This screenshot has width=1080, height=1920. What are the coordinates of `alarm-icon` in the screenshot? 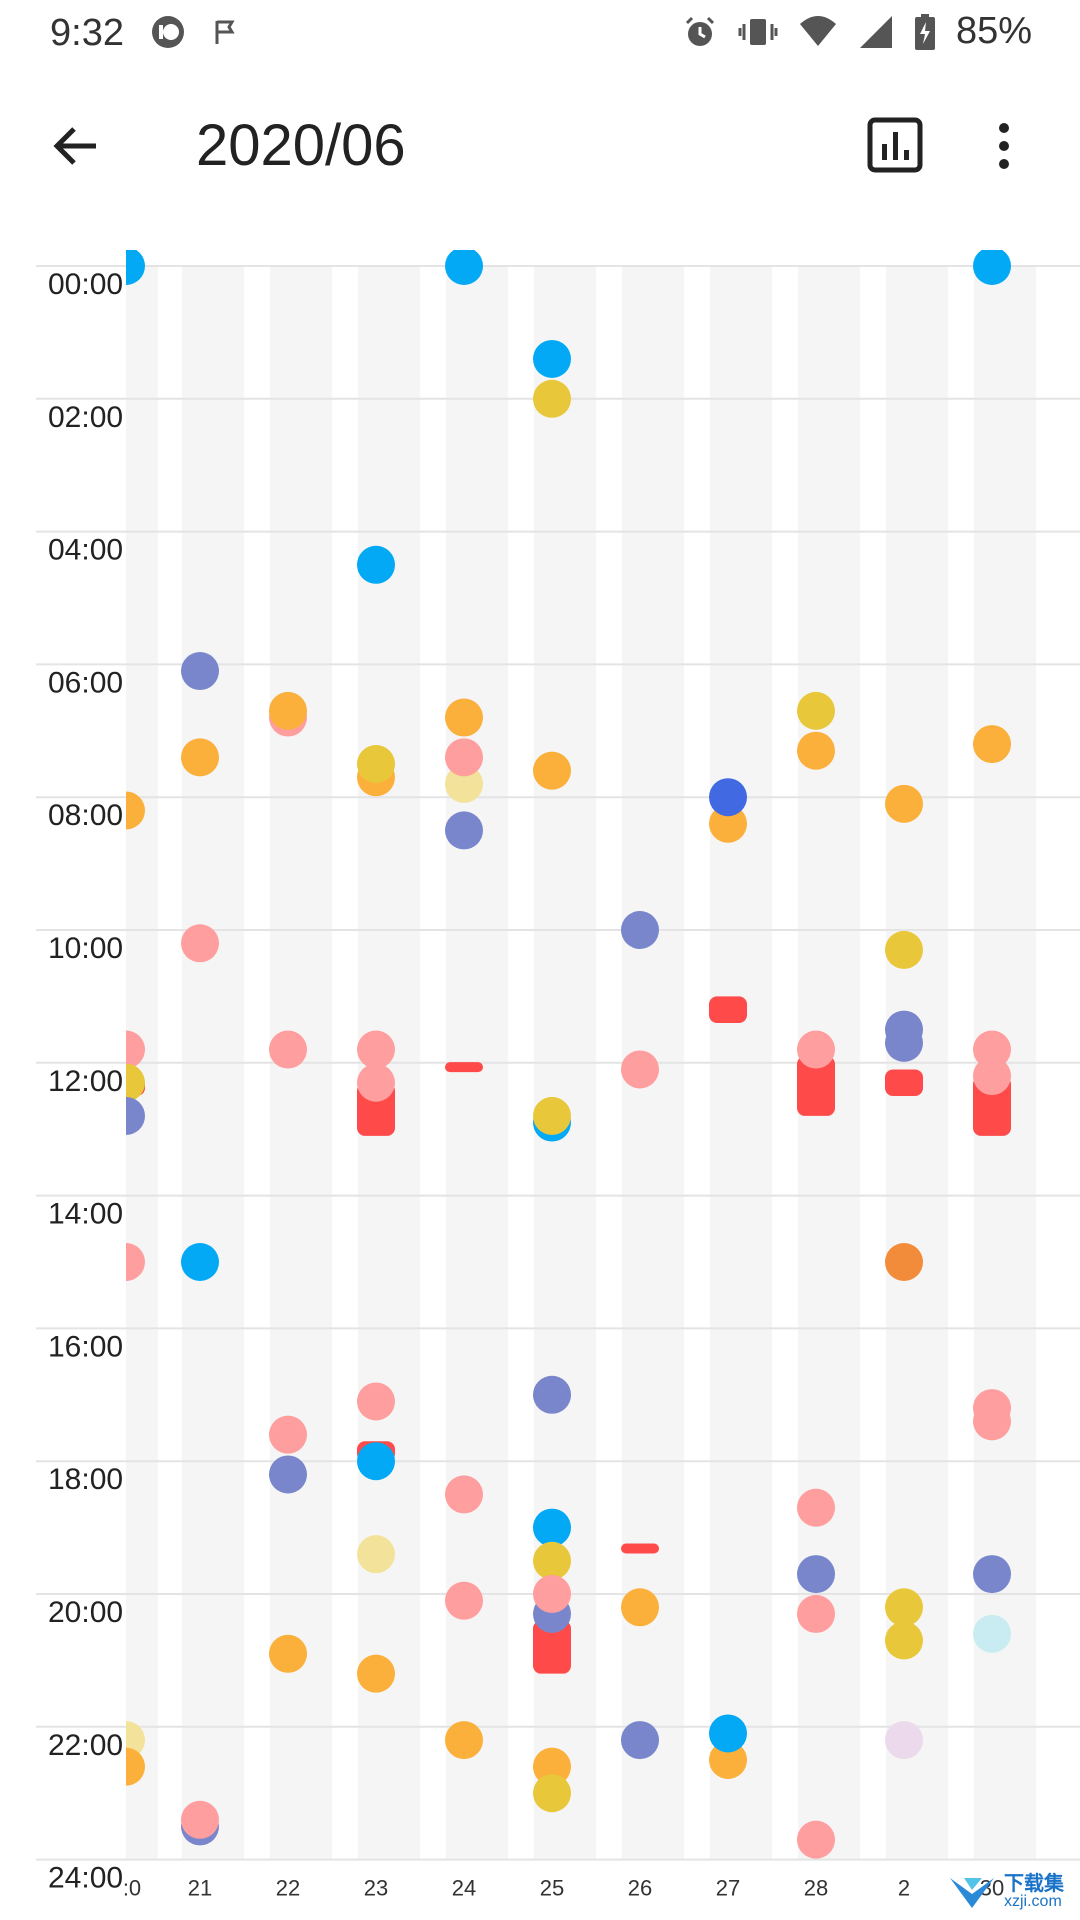 It's located at (700, 32).